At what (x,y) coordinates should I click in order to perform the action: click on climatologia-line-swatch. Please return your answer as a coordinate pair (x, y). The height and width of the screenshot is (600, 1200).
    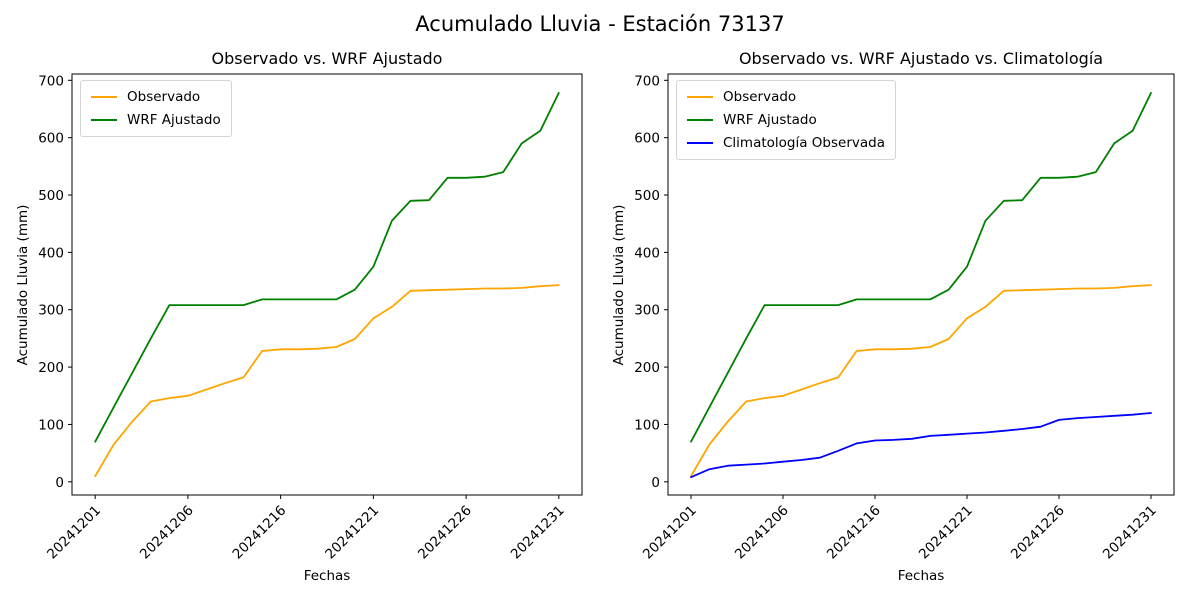
    Looking at the image, I should click on (700, 143).